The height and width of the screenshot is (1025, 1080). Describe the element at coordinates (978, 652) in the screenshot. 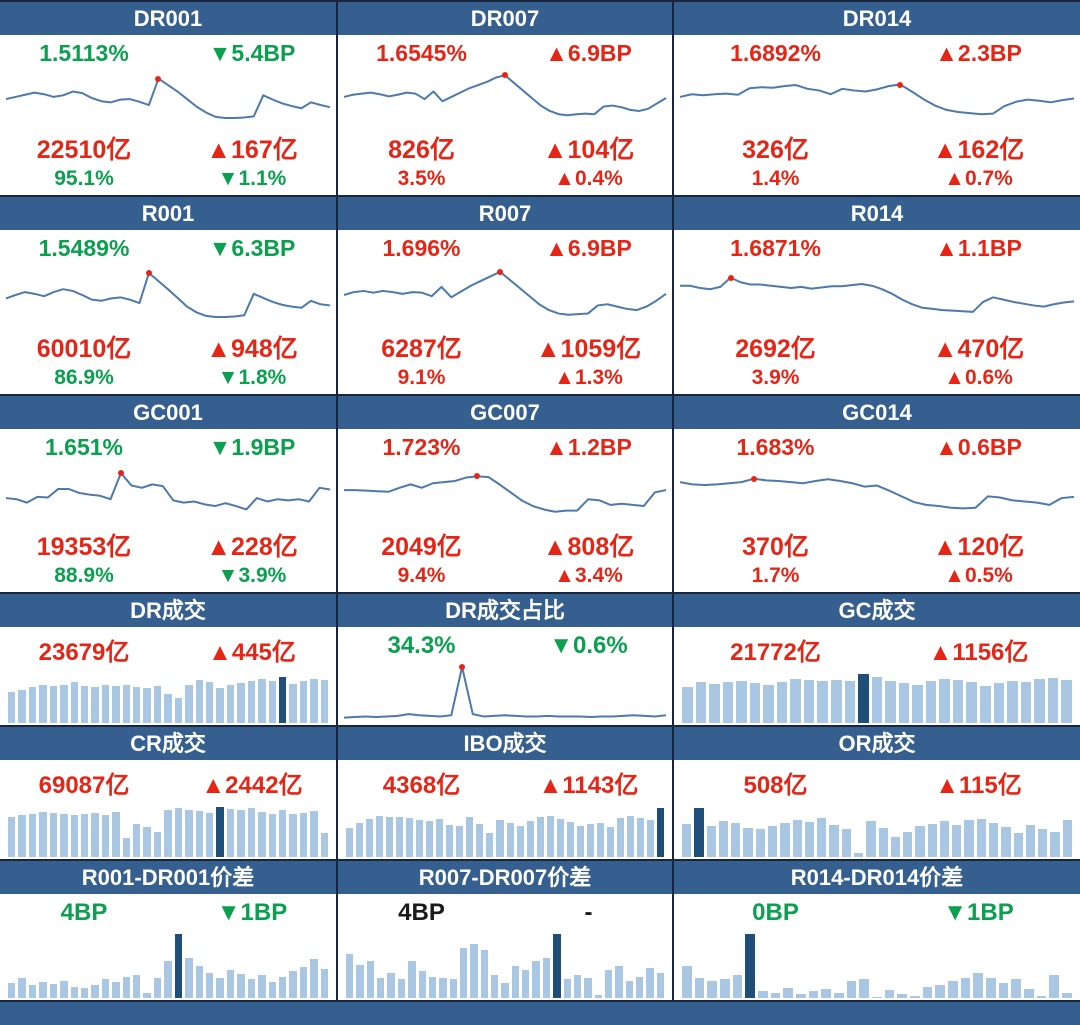

I see `volume-change: ▲1156亿` at that location.